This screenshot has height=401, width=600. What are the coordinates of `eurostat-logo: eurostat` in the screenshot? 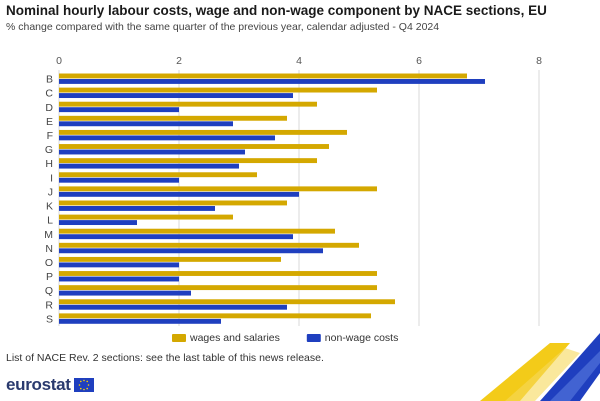 It's located at (50, 385).